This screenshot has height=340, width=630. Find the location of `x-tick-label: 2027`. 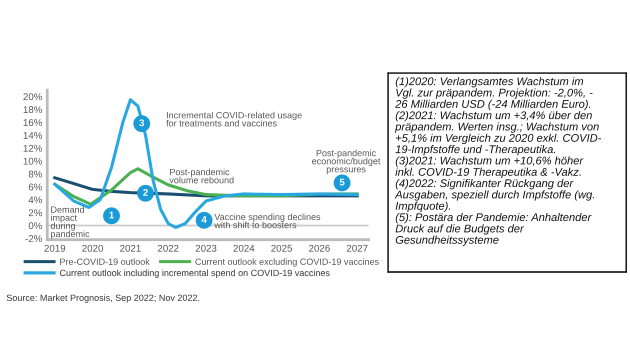

x-tick-label: 2027 is located at coordinates (357, 248).